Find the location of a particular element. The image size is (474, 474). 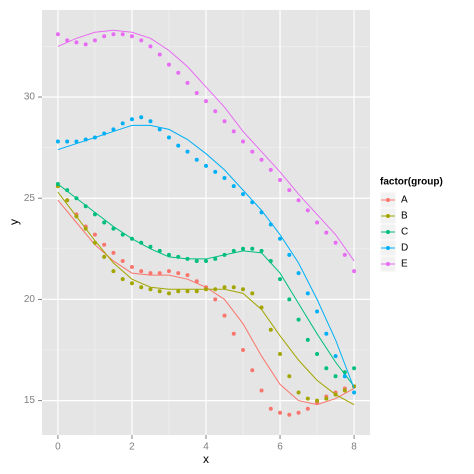

y-tick-label: 25 is located at coordinates (30, 198).